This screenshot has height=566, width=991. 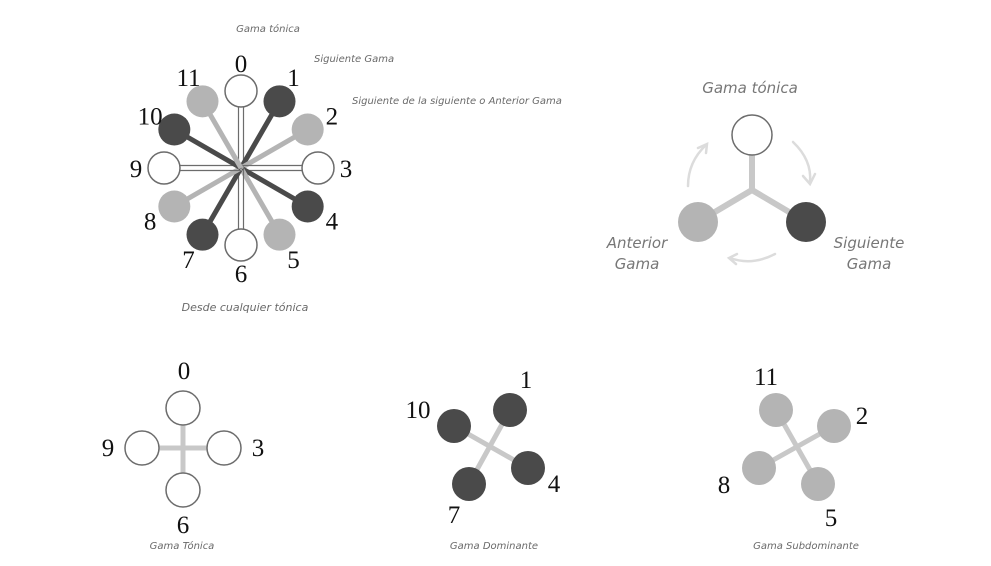 I want to click on wheel-label-top: Gama tónica, so click(x=268, y=29).